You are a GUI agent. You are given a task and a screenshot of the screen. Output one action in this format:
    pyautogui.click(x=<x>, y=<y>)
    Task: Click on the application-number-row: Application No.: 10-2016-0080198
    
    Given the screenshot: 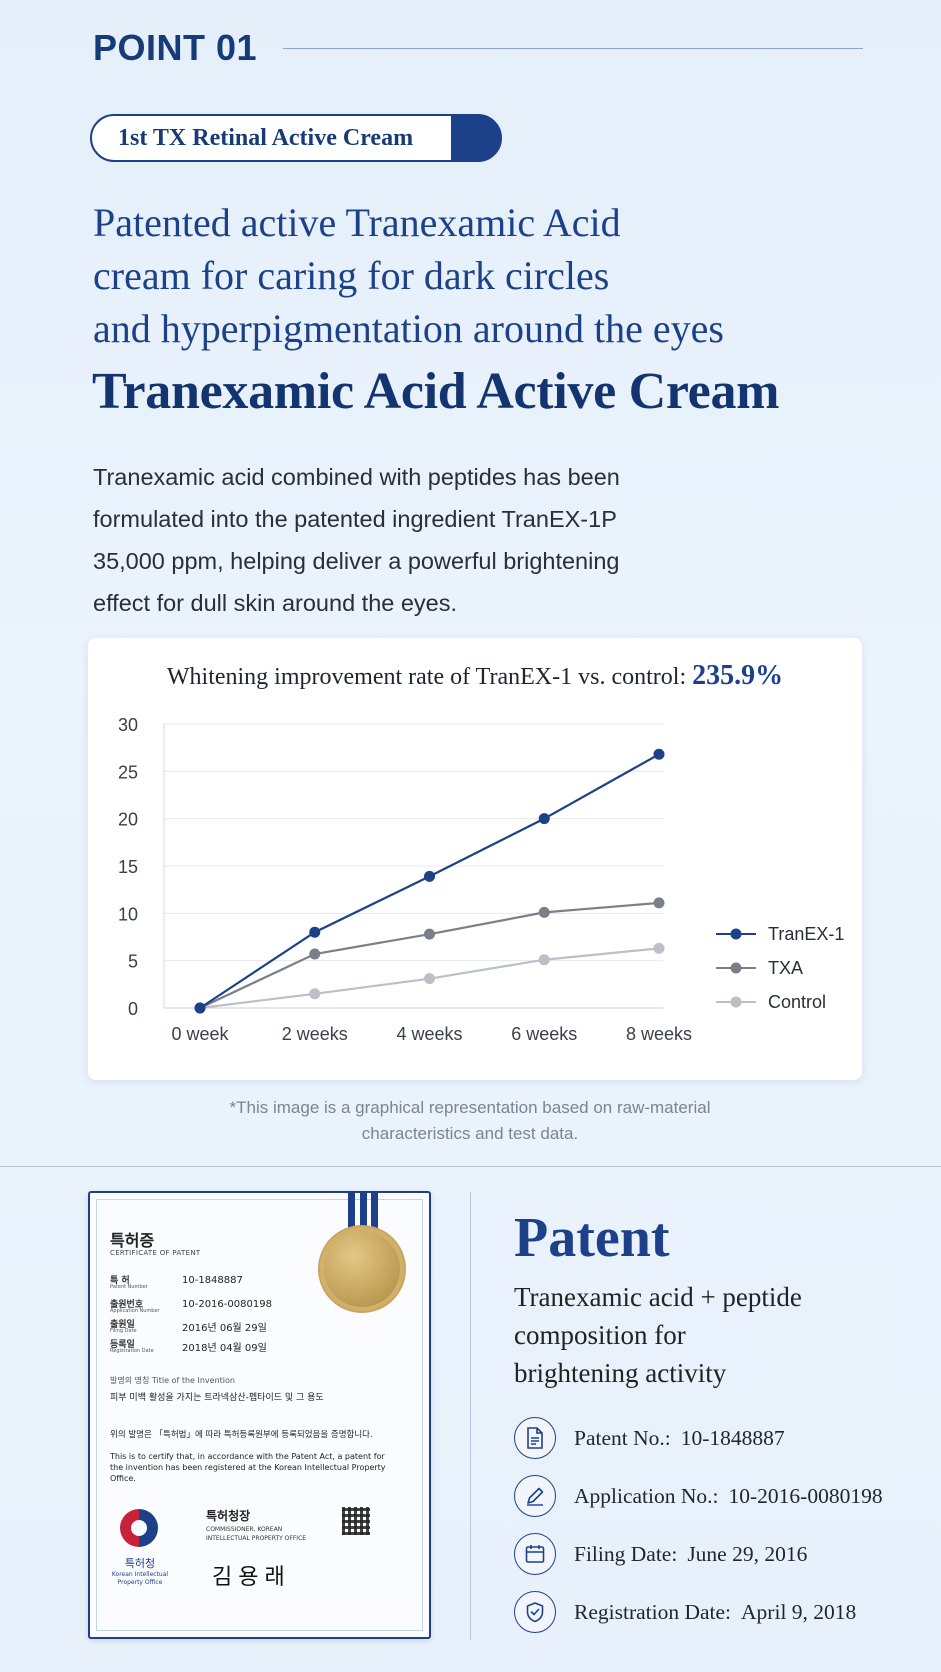 What is the action you would take?
    pyautogui.click(x=724, y=1496)
    